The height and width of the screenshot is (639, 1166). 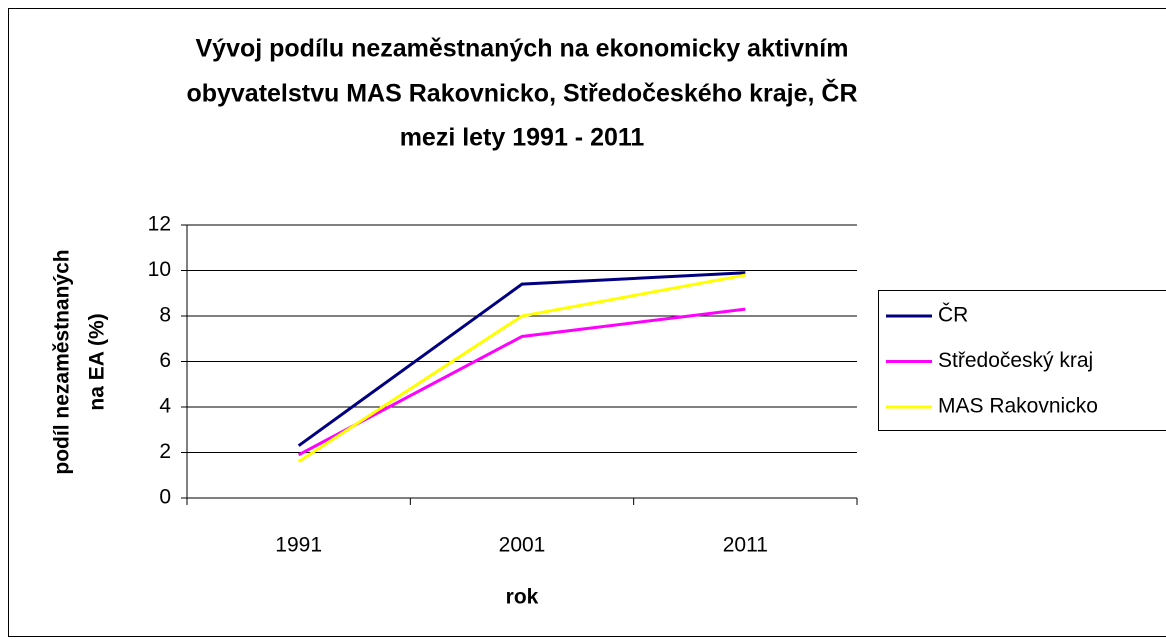 I want to click on y-tick-label: 2, so click(x=165, y=451).